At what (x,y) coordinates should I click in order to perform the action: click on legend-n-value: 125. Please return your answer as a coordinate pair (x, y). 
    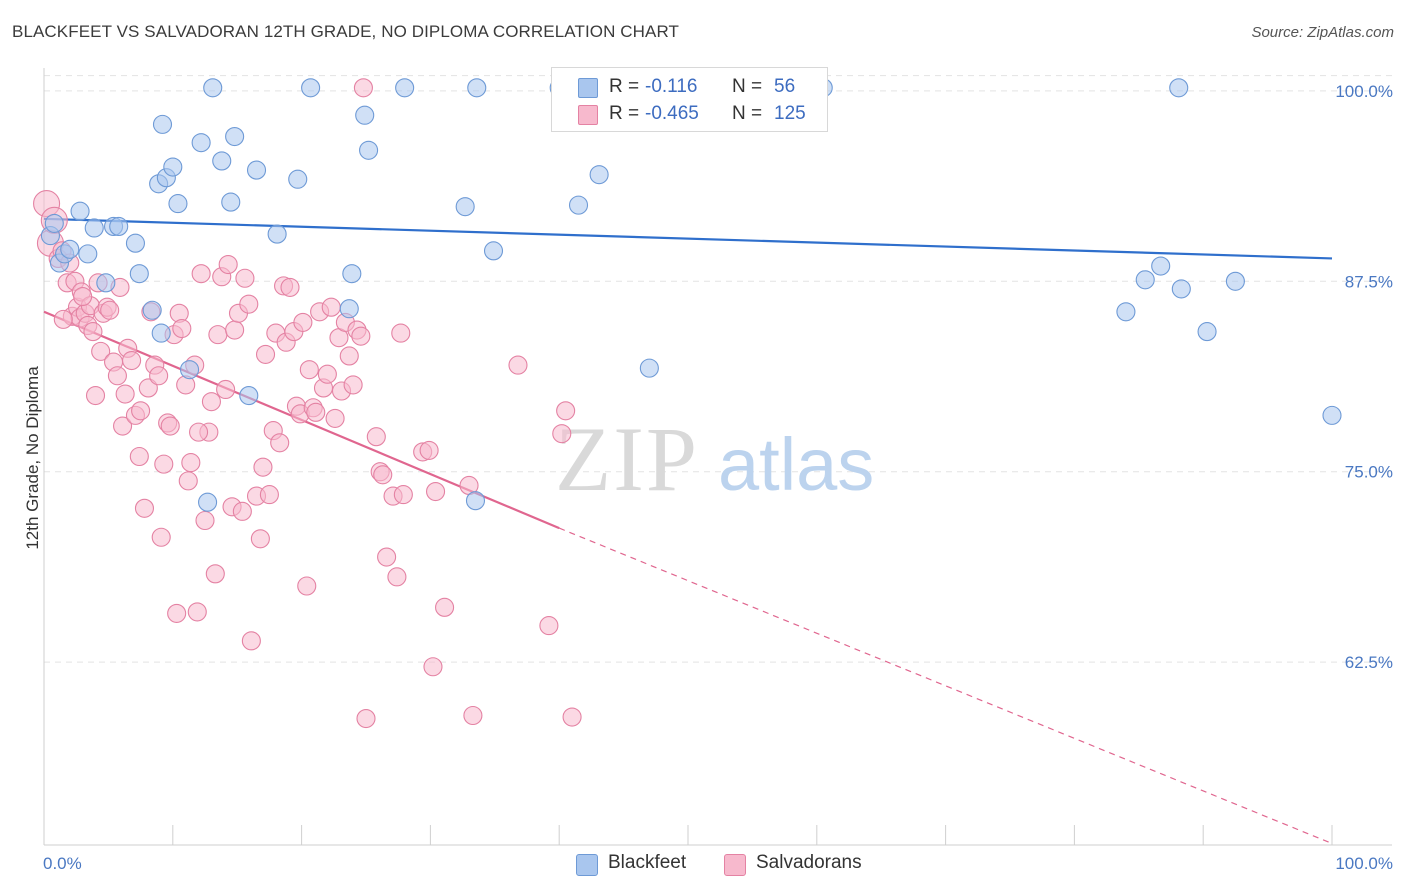
    Looking at the image, I should click on (790, 113).